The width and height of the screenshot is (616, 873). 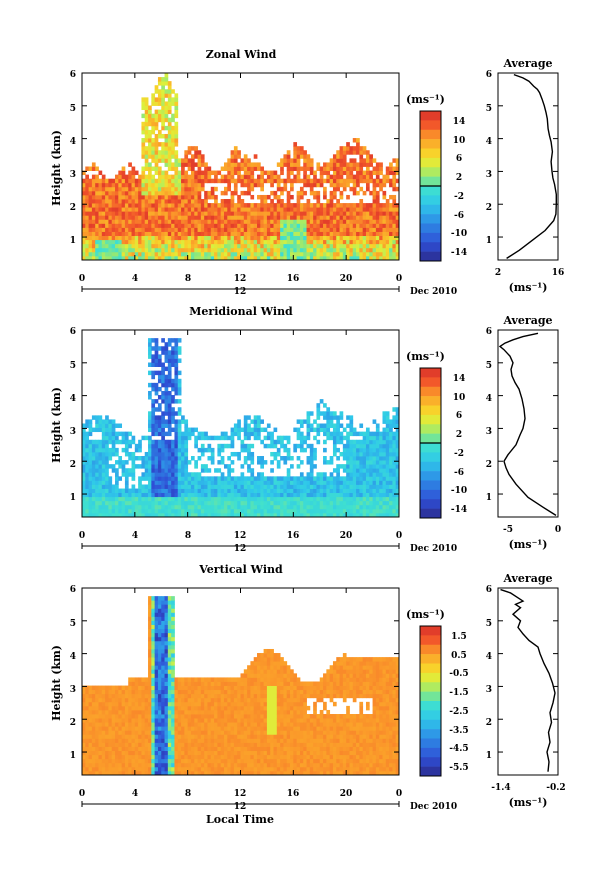 I want to click on colorbar-tick: -14, so click(x=459, y=510).